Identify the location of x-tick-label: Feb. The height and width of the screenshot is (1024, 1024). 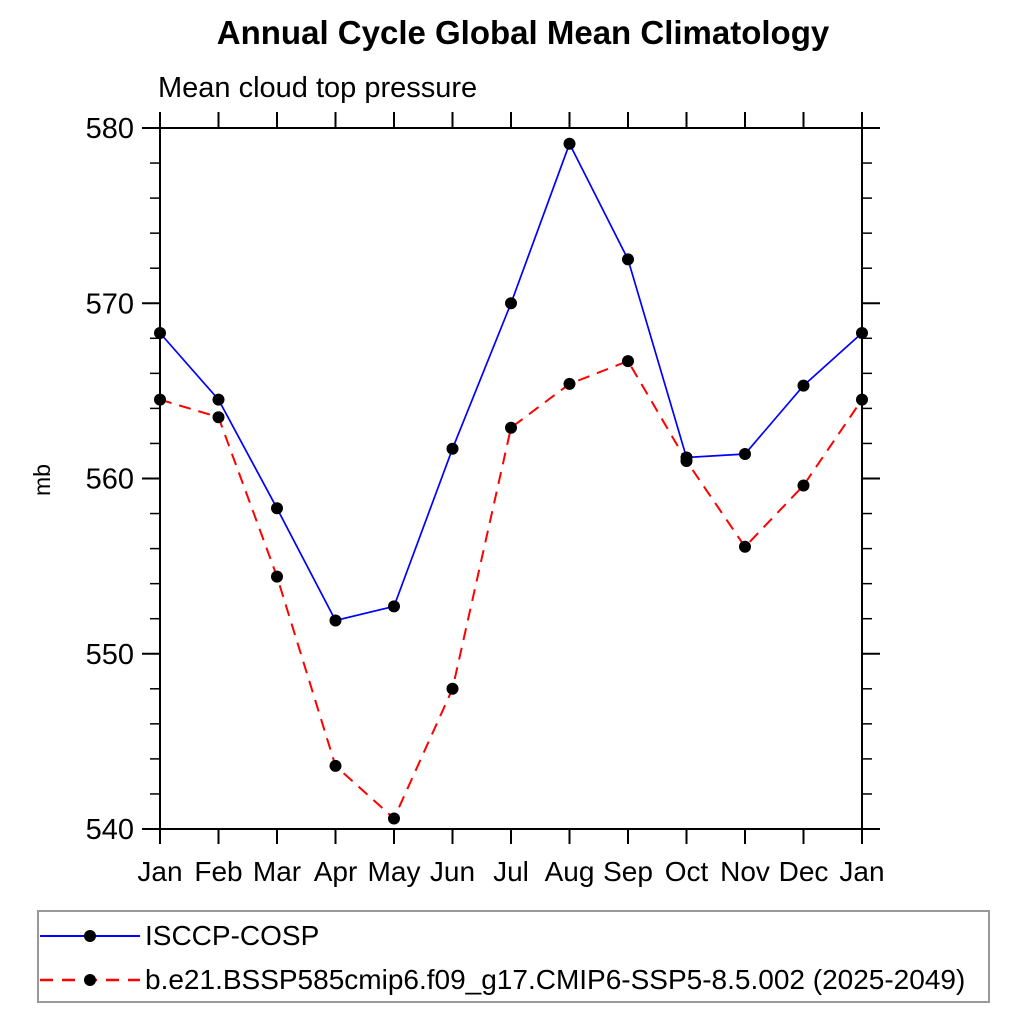
(218, 871).